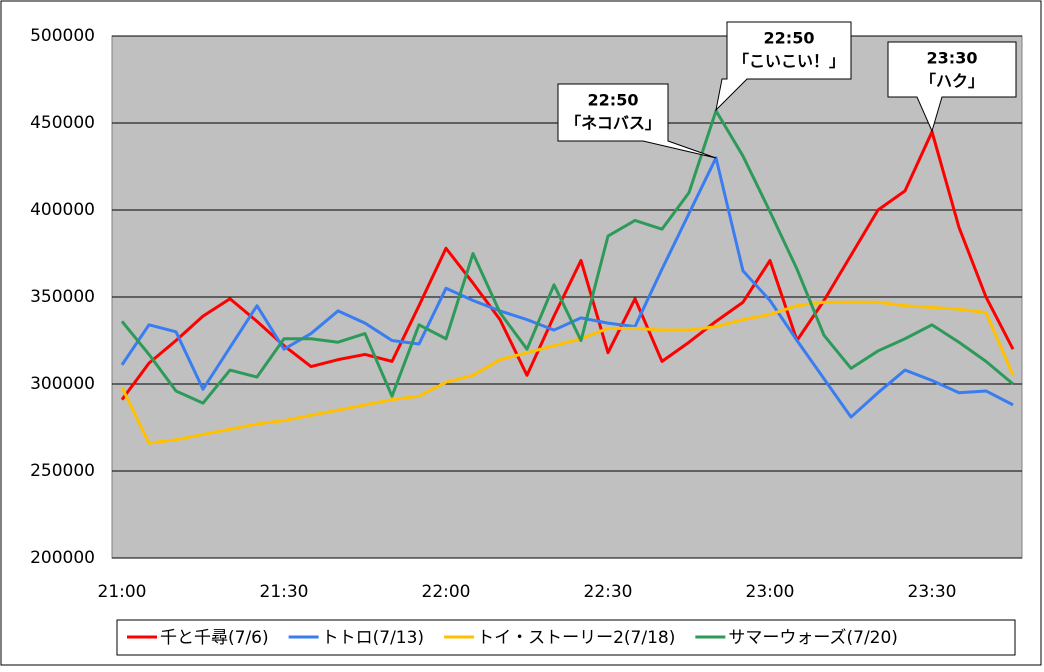 Image resolution: width=1044 pixels, height=672 pixels. Describe the element at coordinates (122, 592) in the screenshot. I see `x-tick-label: 21:00` at that location.